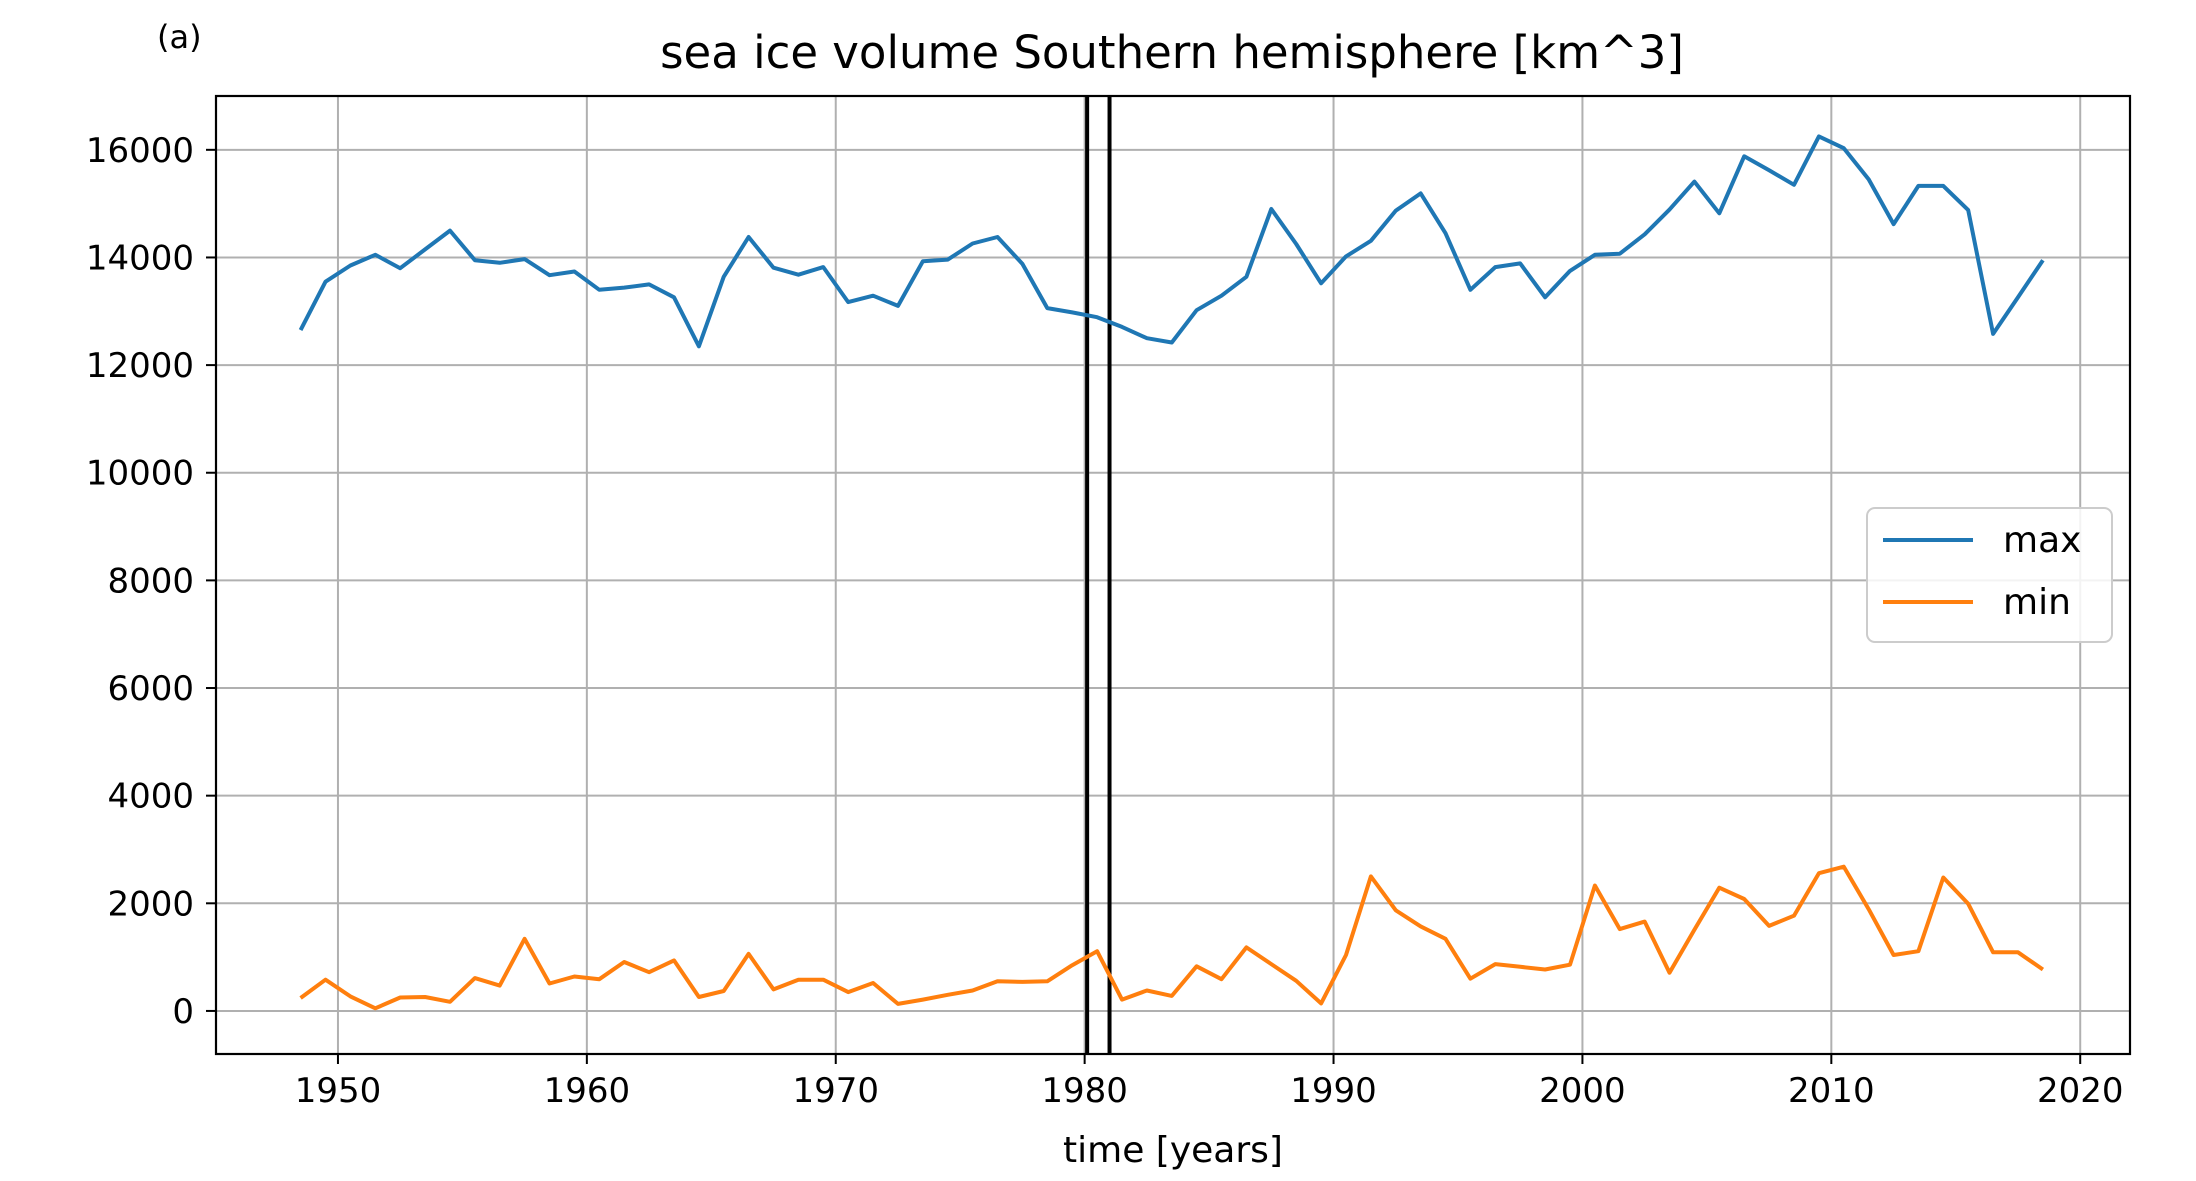  I want to click on x-tick-label: 2000, so click(1582, 1091).